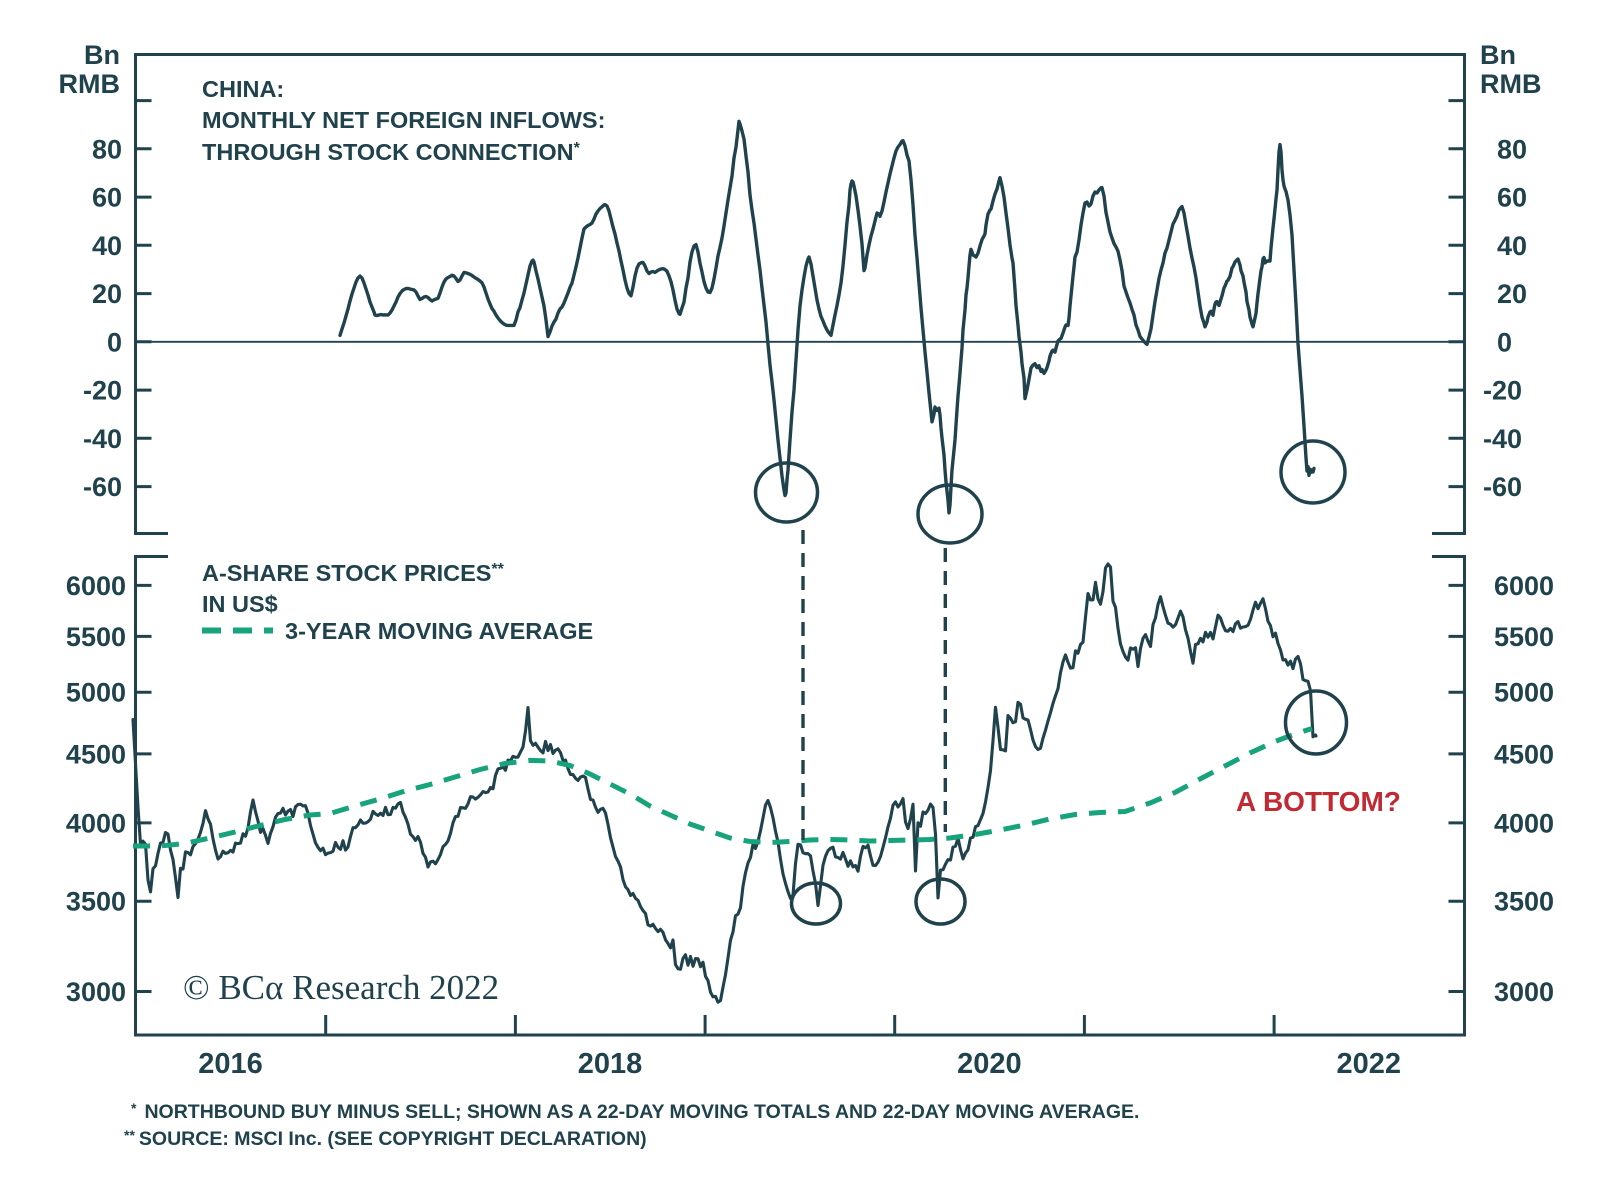 The height and width of the screenshot is (1186, 1600). What do you see at coordinates (403, 120) in the screenshot?
I see `svg-text: MONTHLY NET FOREIGN INFLOWS:` at bounding box center [403, 120].